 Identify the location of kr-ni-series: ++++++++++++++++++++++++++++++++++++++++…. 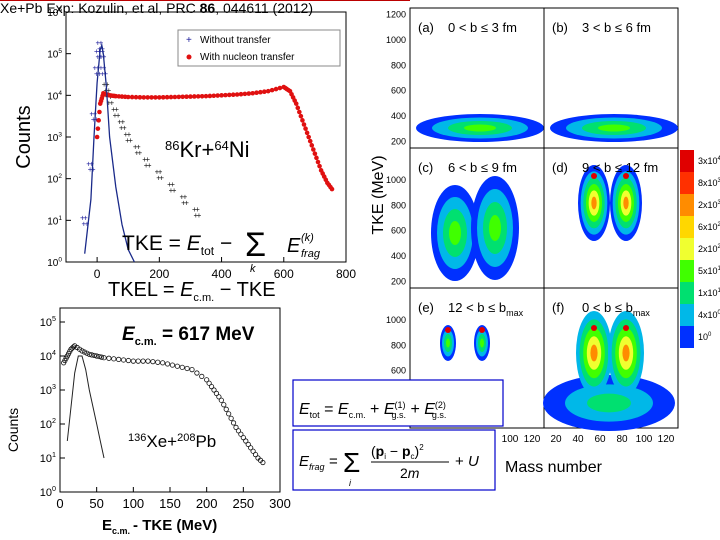
(207, 150).